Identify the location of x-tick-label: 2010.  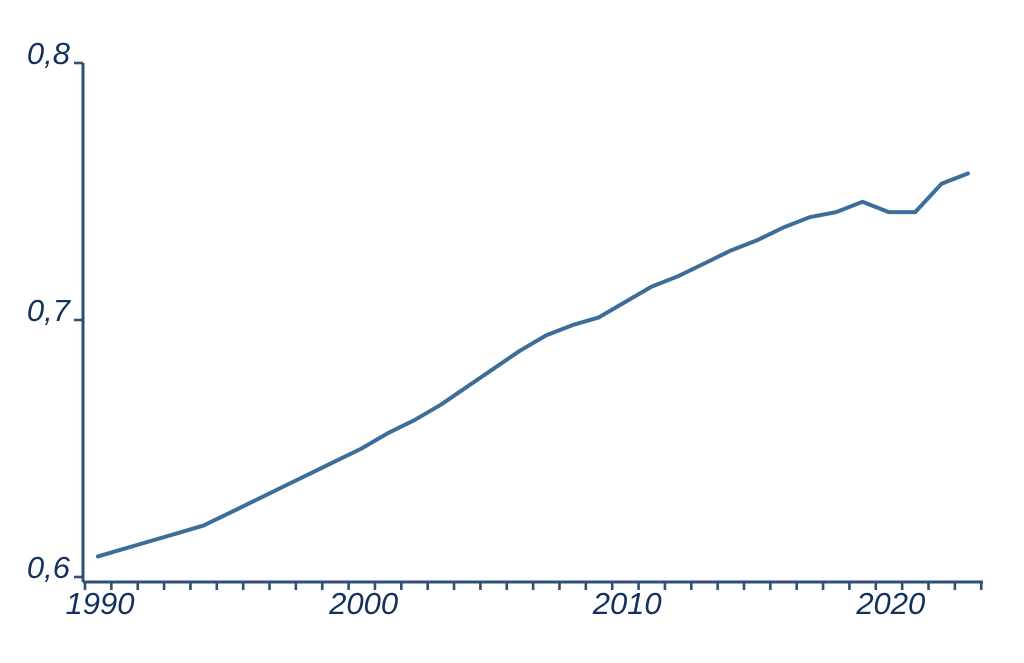
(627, 603).